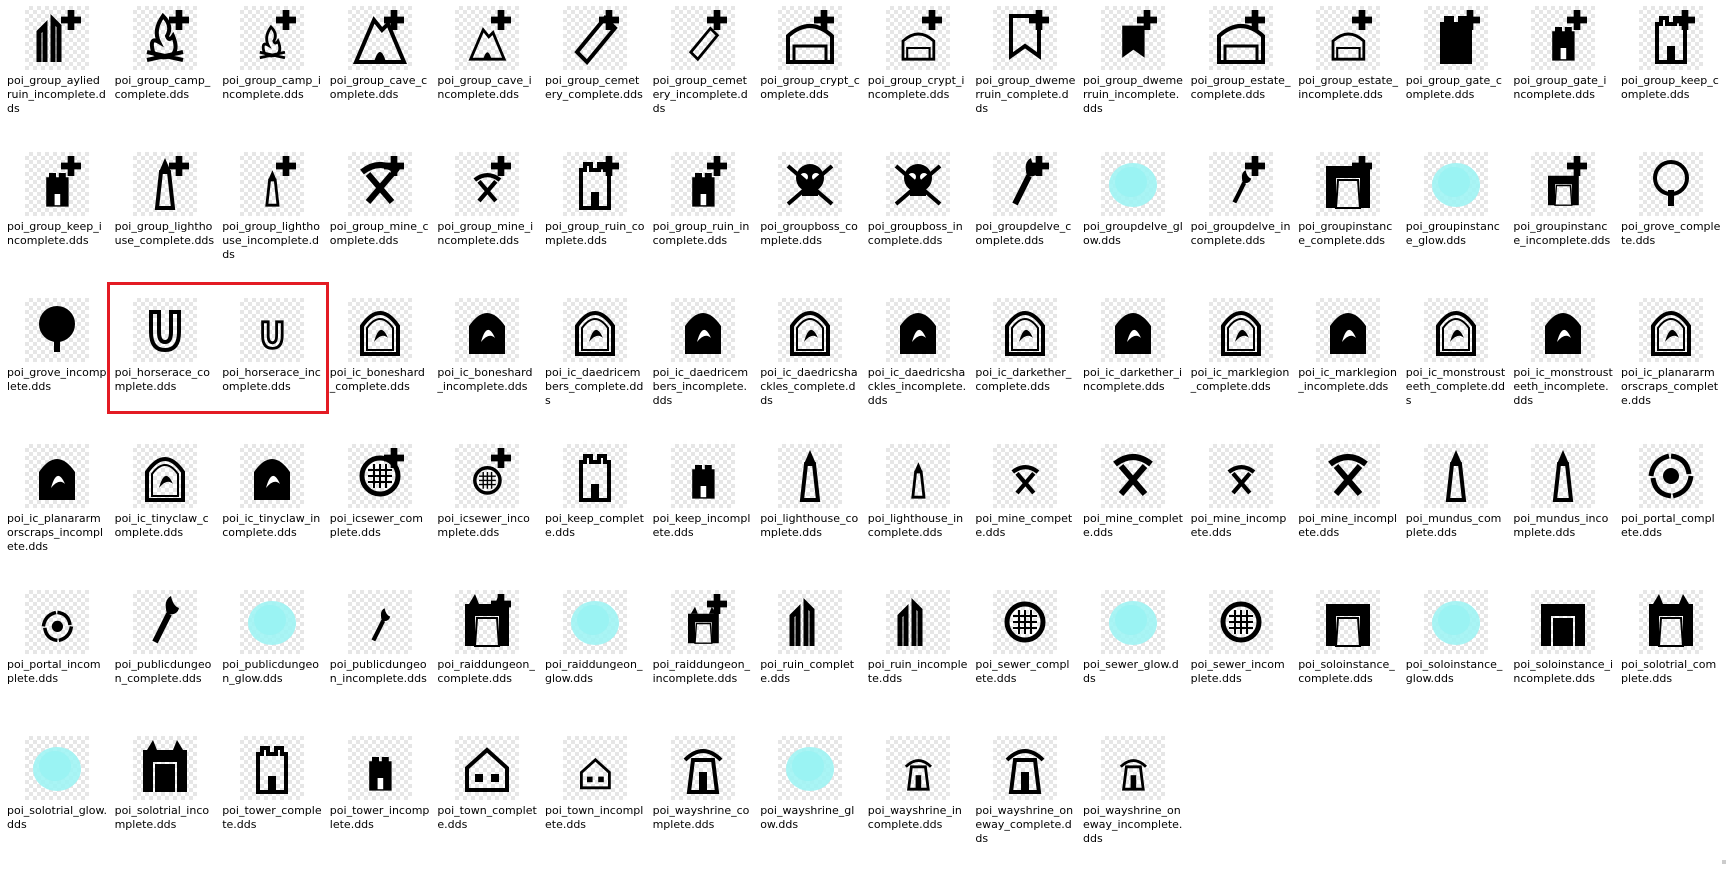 Image resolution: width=1726 pixels, height=870 pixels. I want to click on file-item: poi_ruin_incomplete.dds, so click(918, 654).